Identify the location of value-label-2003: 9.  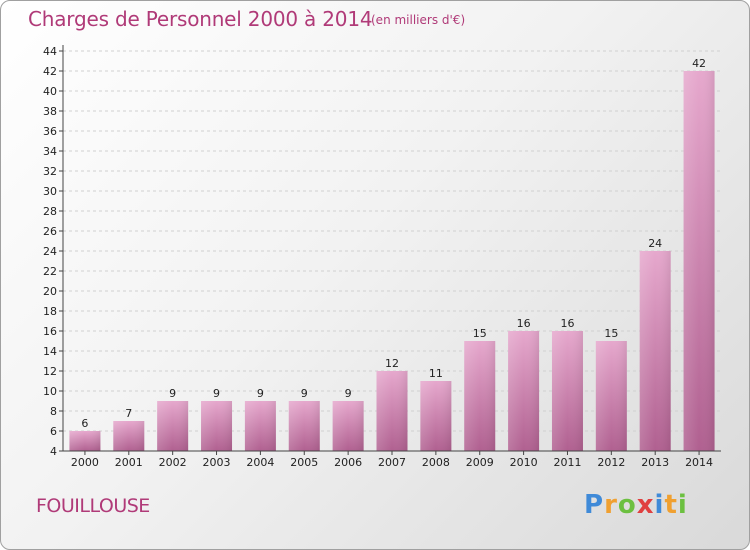
(216, 393).